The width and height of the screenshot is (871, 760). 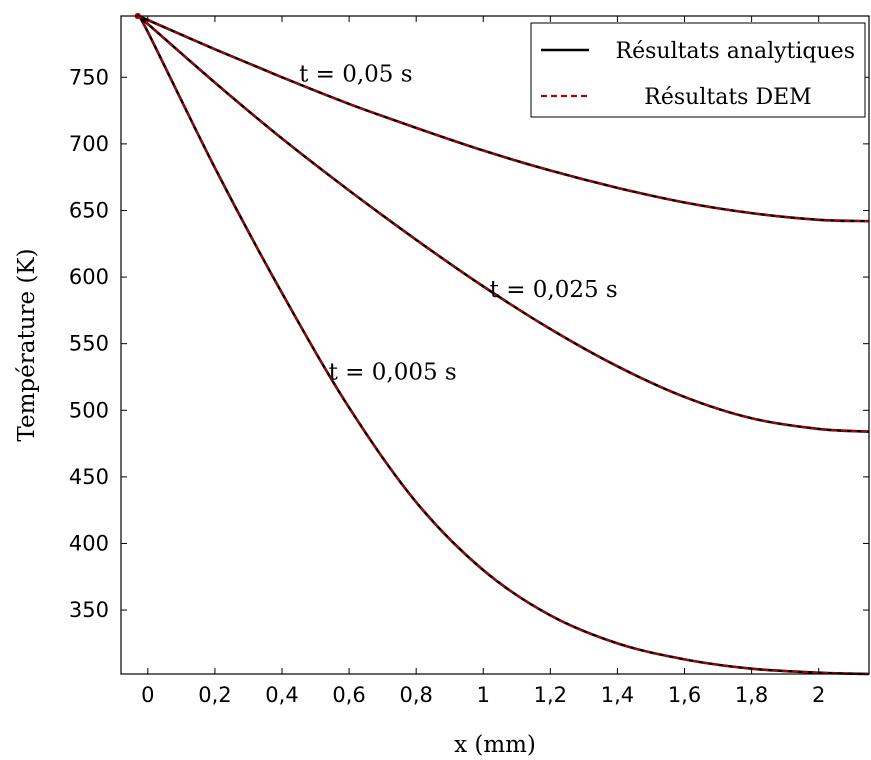 What do you see at coordinates (393, 373) in the screenshot?
I see `time-annotation: t = 0,005 s` at bounding box center [393, 373].